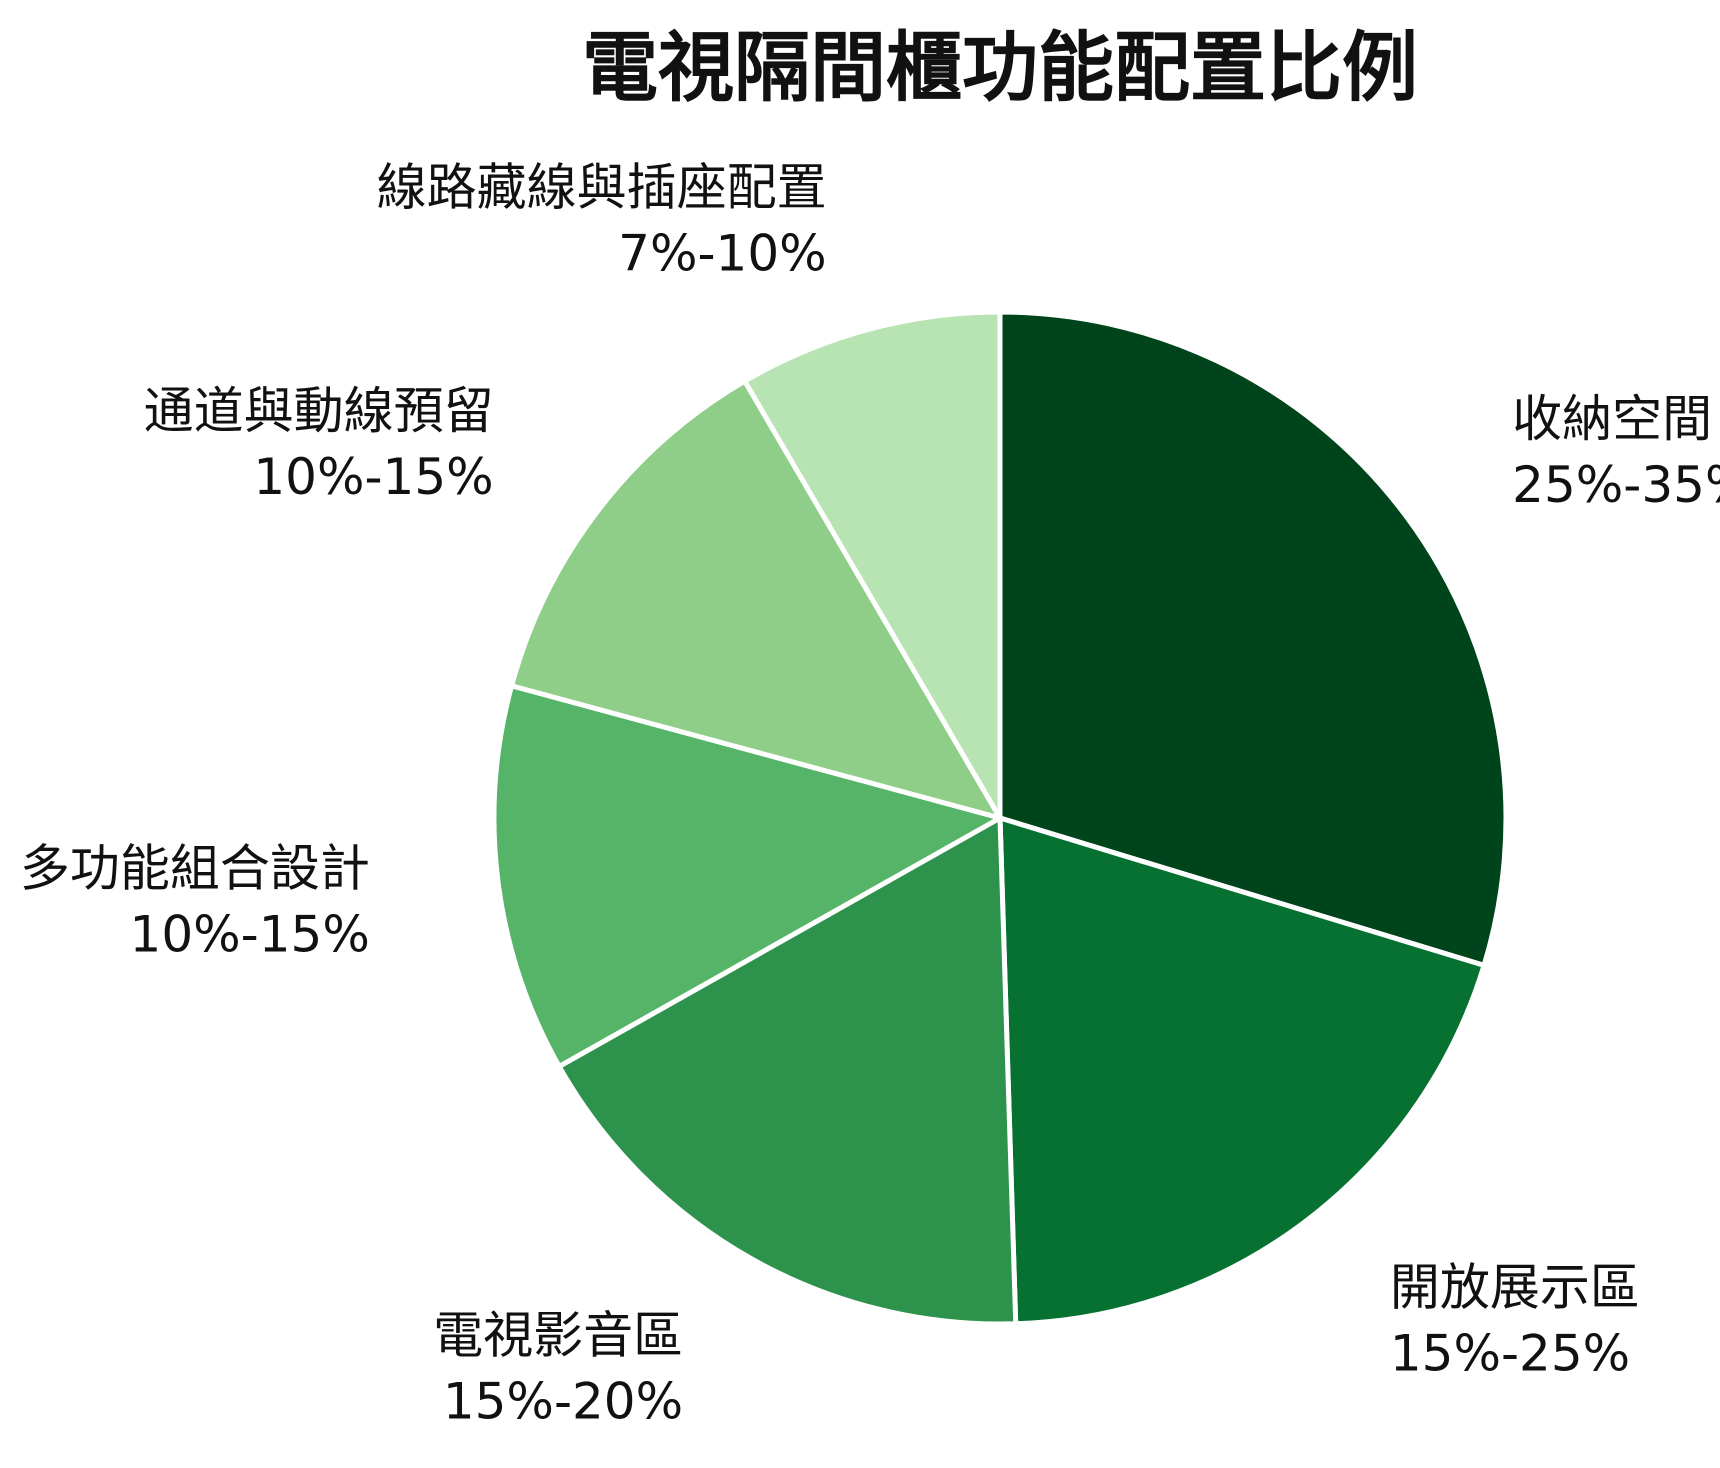  I want to click on slice-label-3: 多功能組合設計, so click(195, 869).